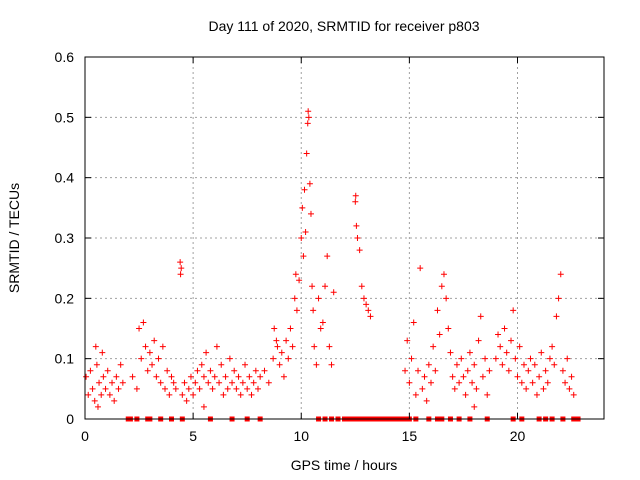  Describe the element at coordinates (65, 178) in the screenshot. I see `y-tick-label: 0.4` at that location.